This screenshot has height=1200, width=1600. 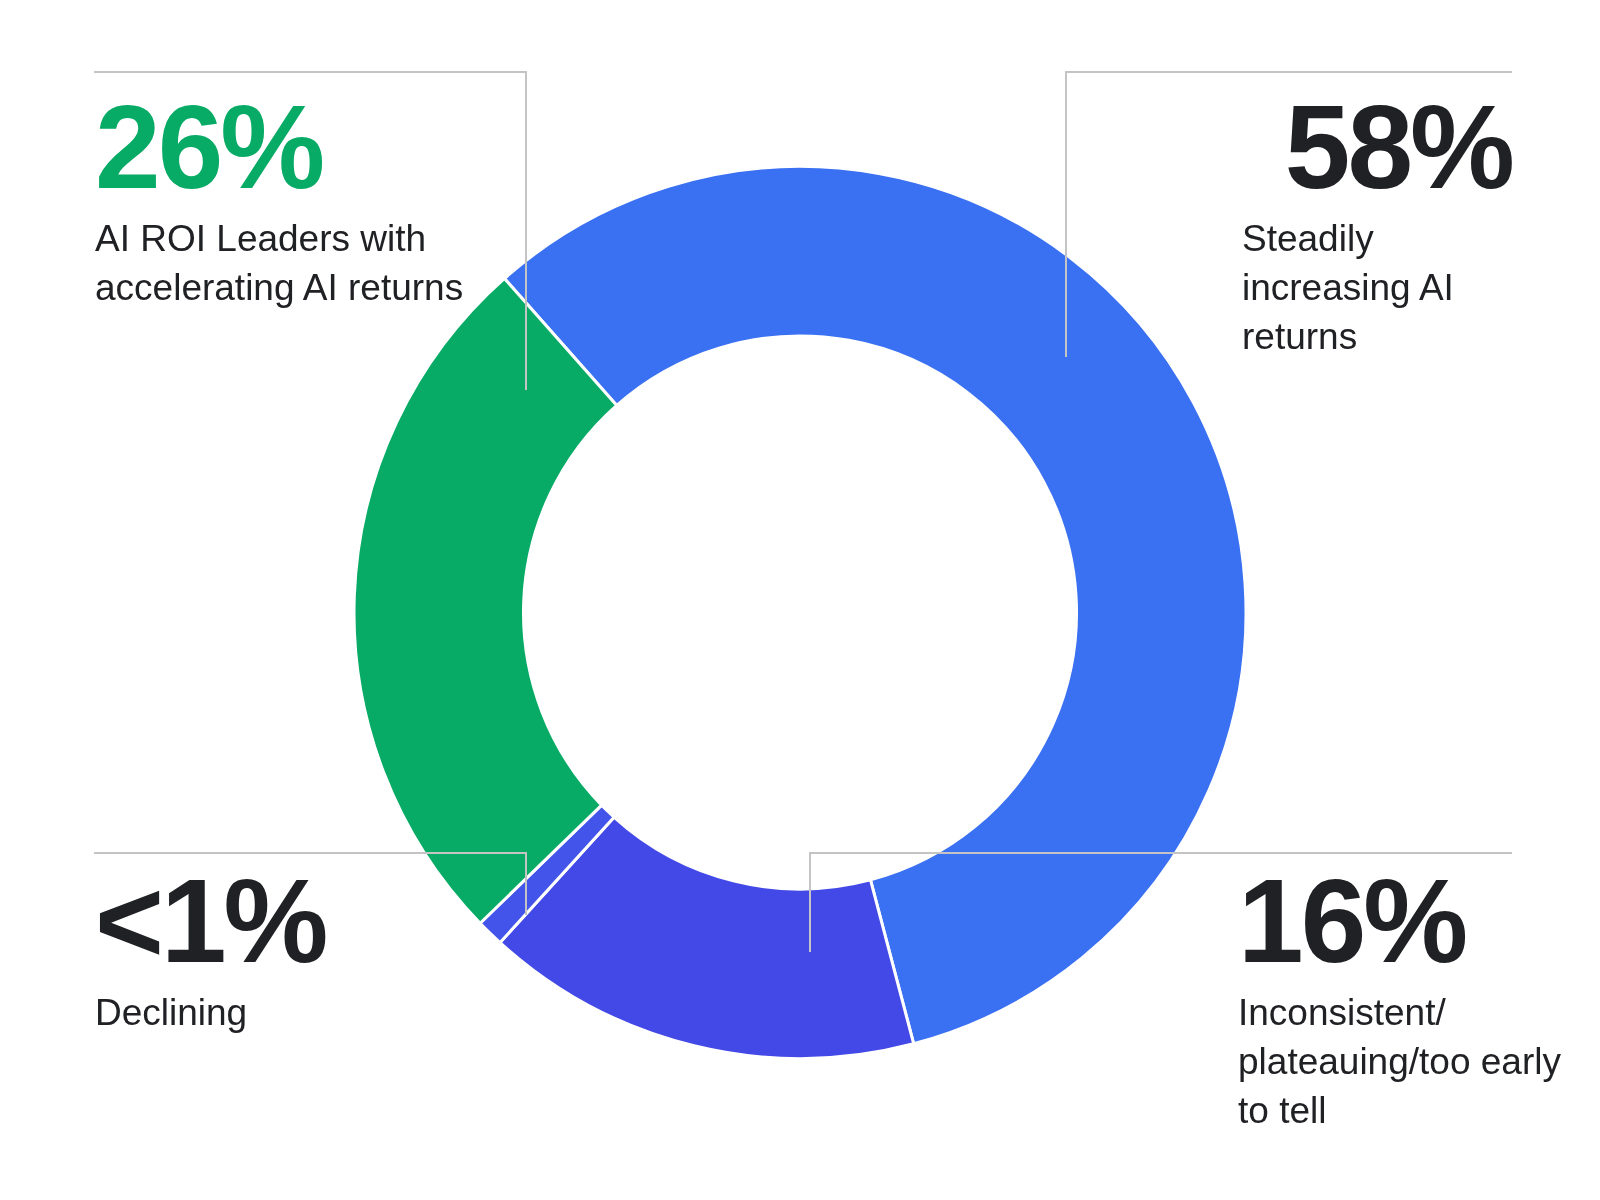 I want to click on data-label: 26%, so click(x=209, y=147).